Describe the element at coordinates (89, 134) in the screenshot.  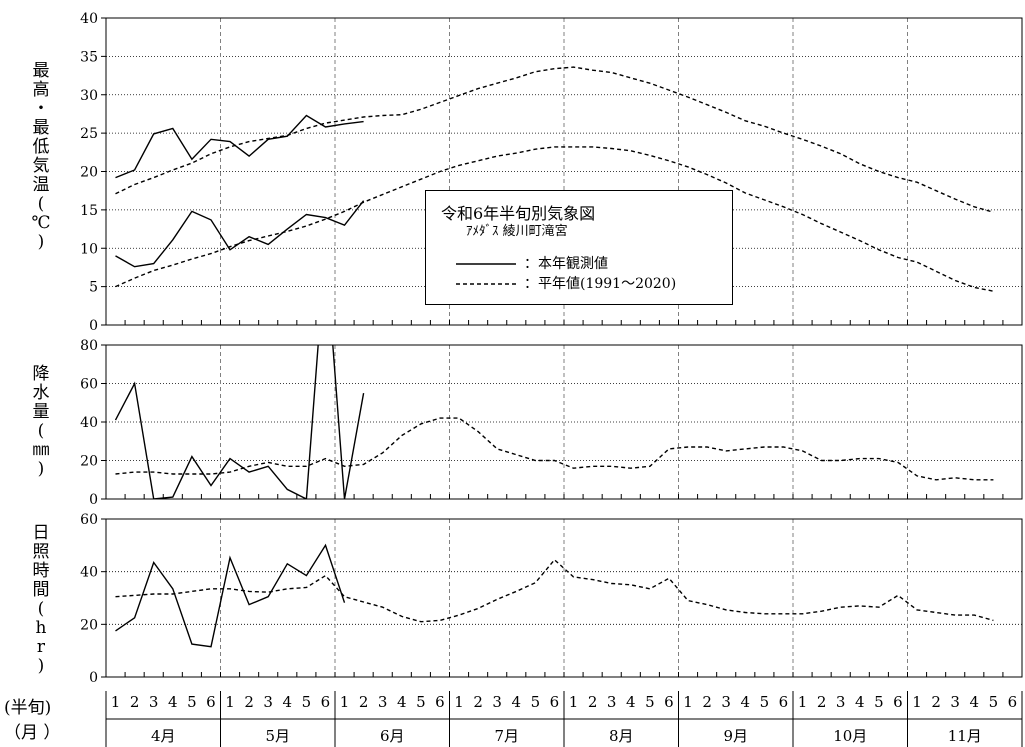
I see `y-tick-label: 25` at that location.